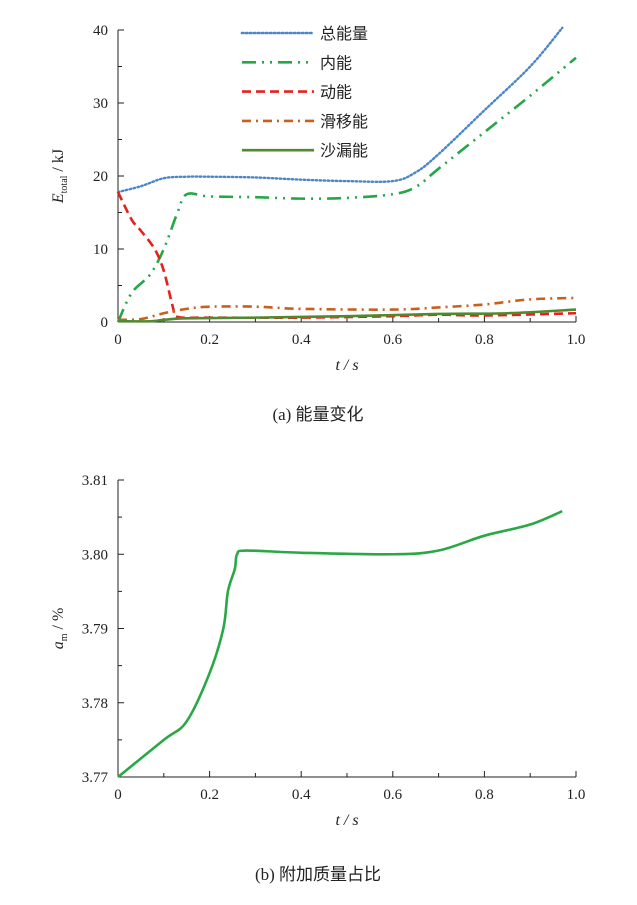  What do you see at coordinates (105, 323) in the screenshot?
I see `y-tick-label: 0` at bounding box center [105, 323].